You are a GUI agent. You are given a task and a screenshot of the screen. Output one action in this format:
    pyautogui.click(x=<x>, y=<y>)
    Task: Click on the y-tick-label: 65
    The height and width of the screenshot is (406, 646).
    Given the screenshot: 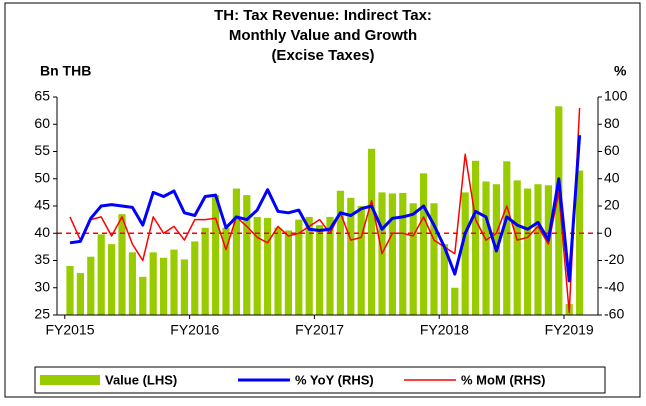 What is the action you would take?
    pyautogui.click(x=42, y=96)
    